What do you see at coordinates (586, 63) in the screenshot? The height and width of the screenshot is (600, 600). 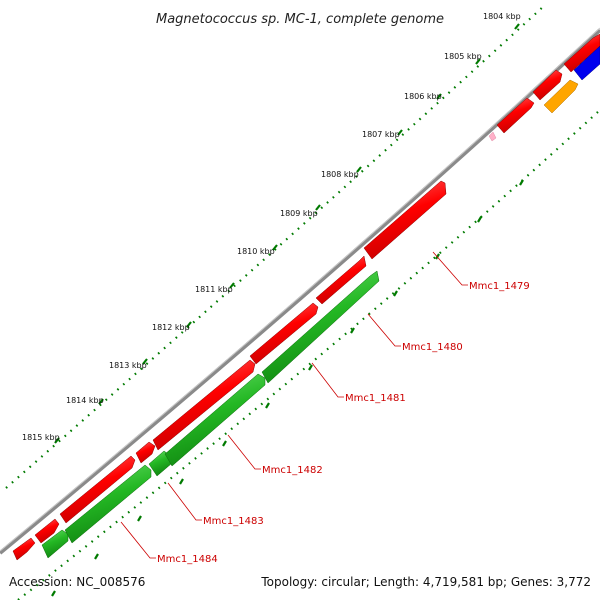 I see `gene-feature-blue` at bounding box center [586, 63].